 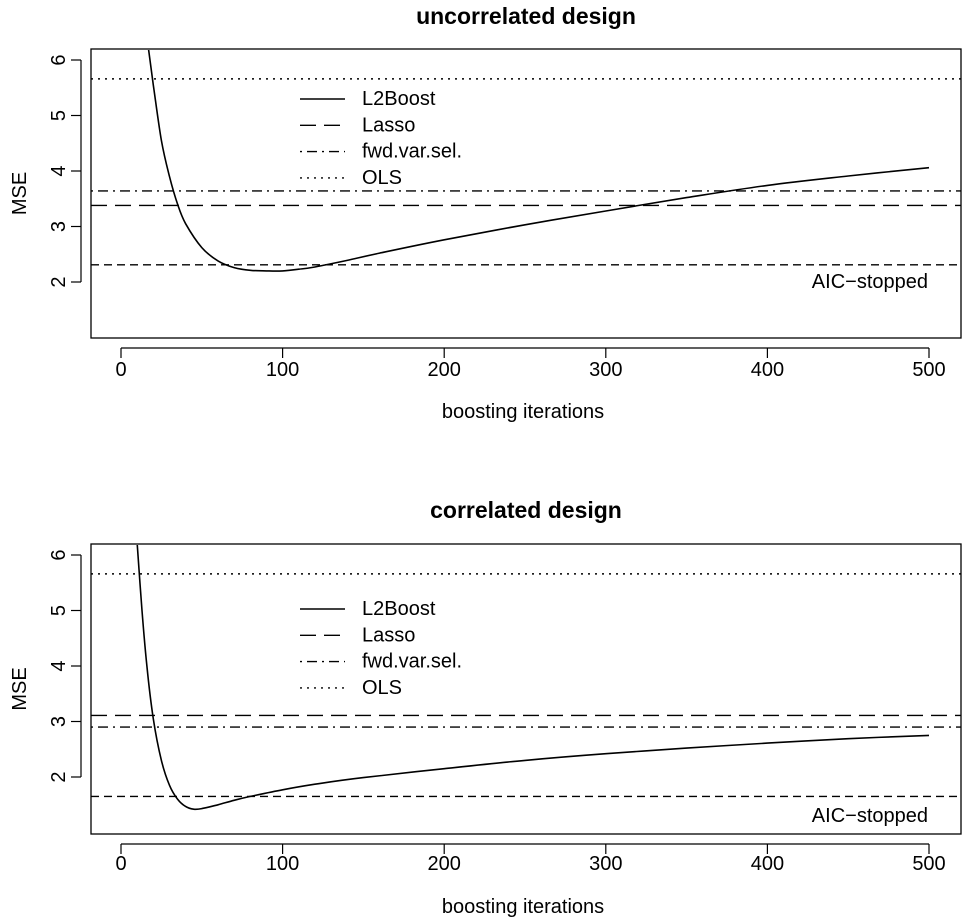 I want to click on chart-title: uncorrelated design, so click(x=526, y=16).